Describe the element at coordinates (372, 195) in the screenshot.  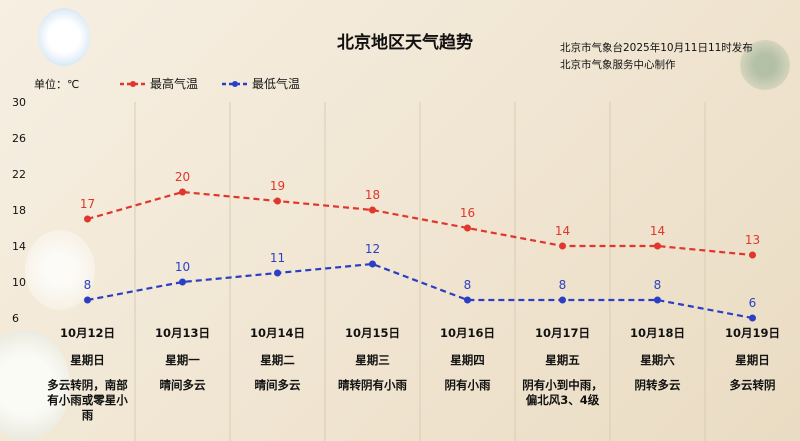
I see `data-label: 18` at that location.